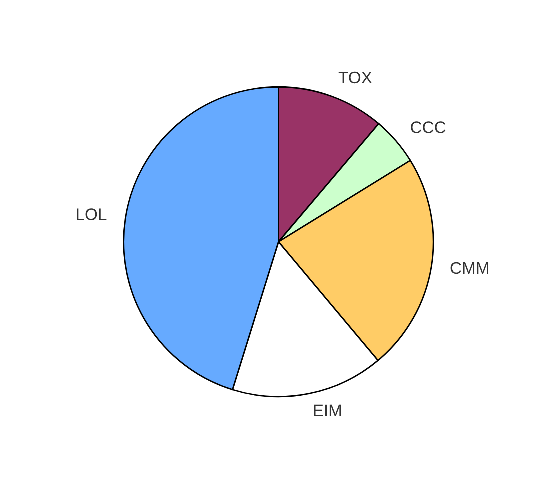 The width and height of the screenshot is (536, 484). What do you see at coordinates (469, 268) in the screenshot?
I see `slice-label: CMM` at bounding box center [469, 268].